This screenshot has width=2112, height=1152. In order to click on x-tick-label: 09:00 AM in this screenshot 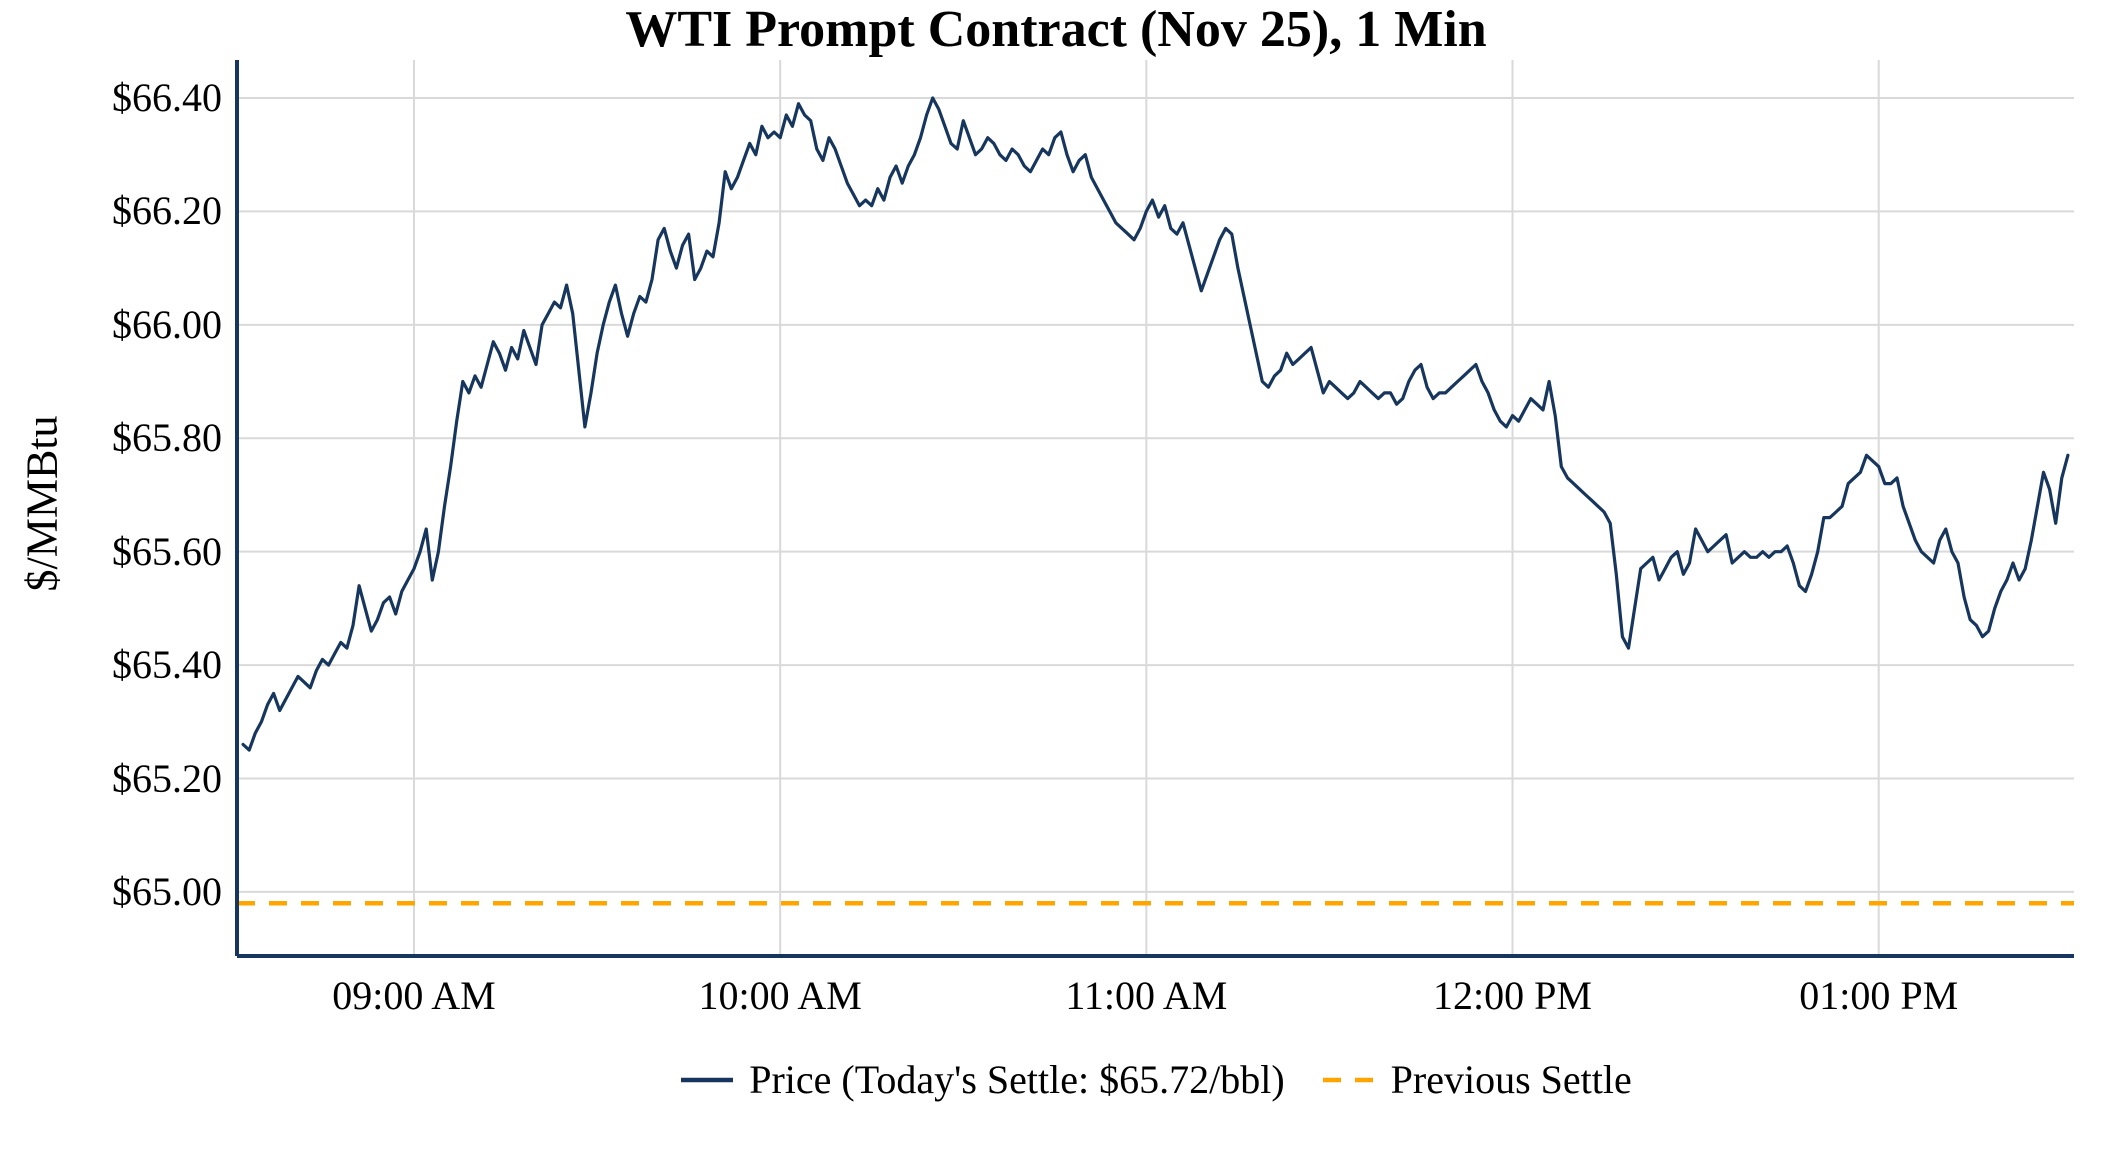, I will do `click(414, 995)`.